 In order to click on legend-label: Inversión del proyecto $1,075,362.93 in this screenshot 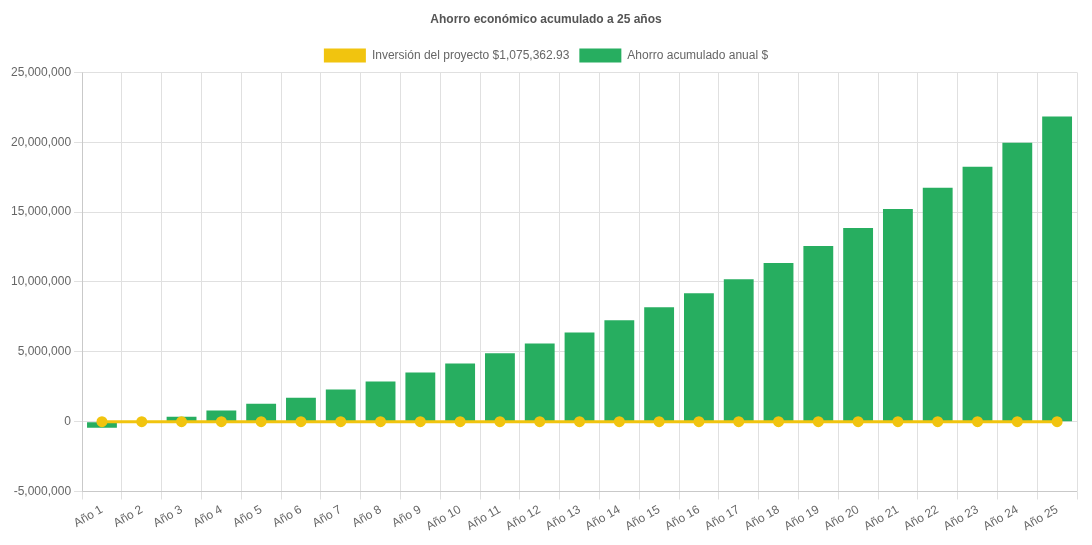, I will do `click(470, 54)`.